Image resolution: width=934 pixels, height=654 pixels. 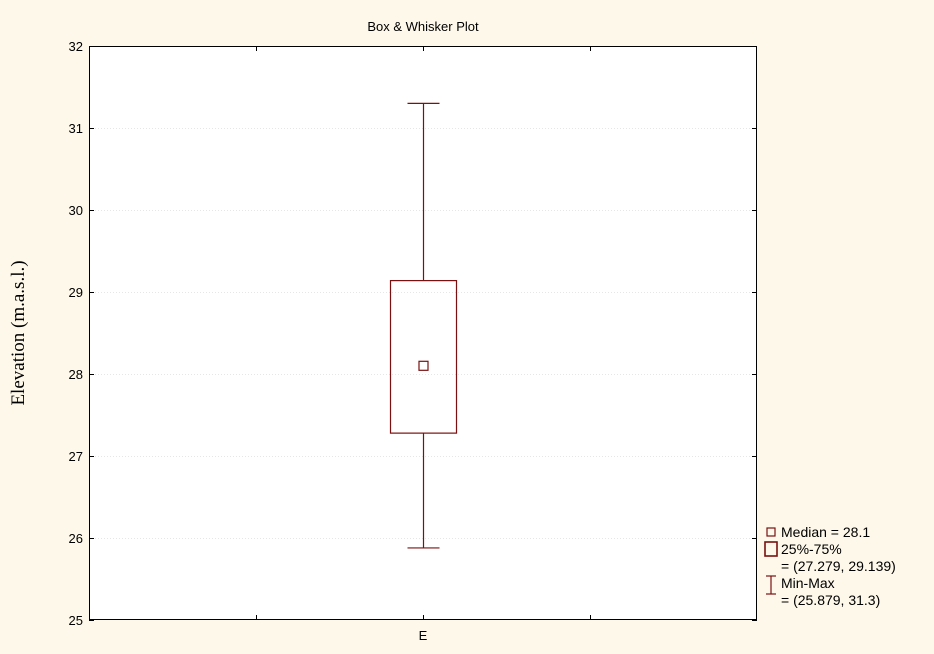 I want to click on chart-title: Box & Whisker Plot, so click(x=423, y=26).